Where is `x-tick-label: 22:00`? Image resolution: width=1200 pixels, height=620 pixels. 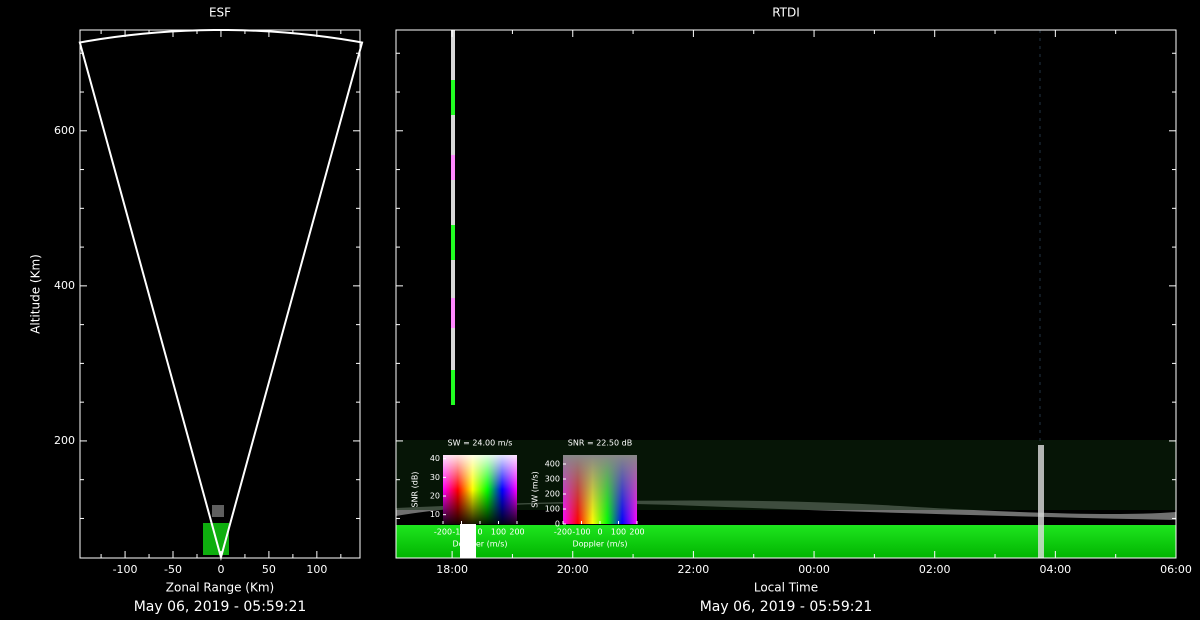 x-tick-label: 22:00 is located at coordinates (694, 569).